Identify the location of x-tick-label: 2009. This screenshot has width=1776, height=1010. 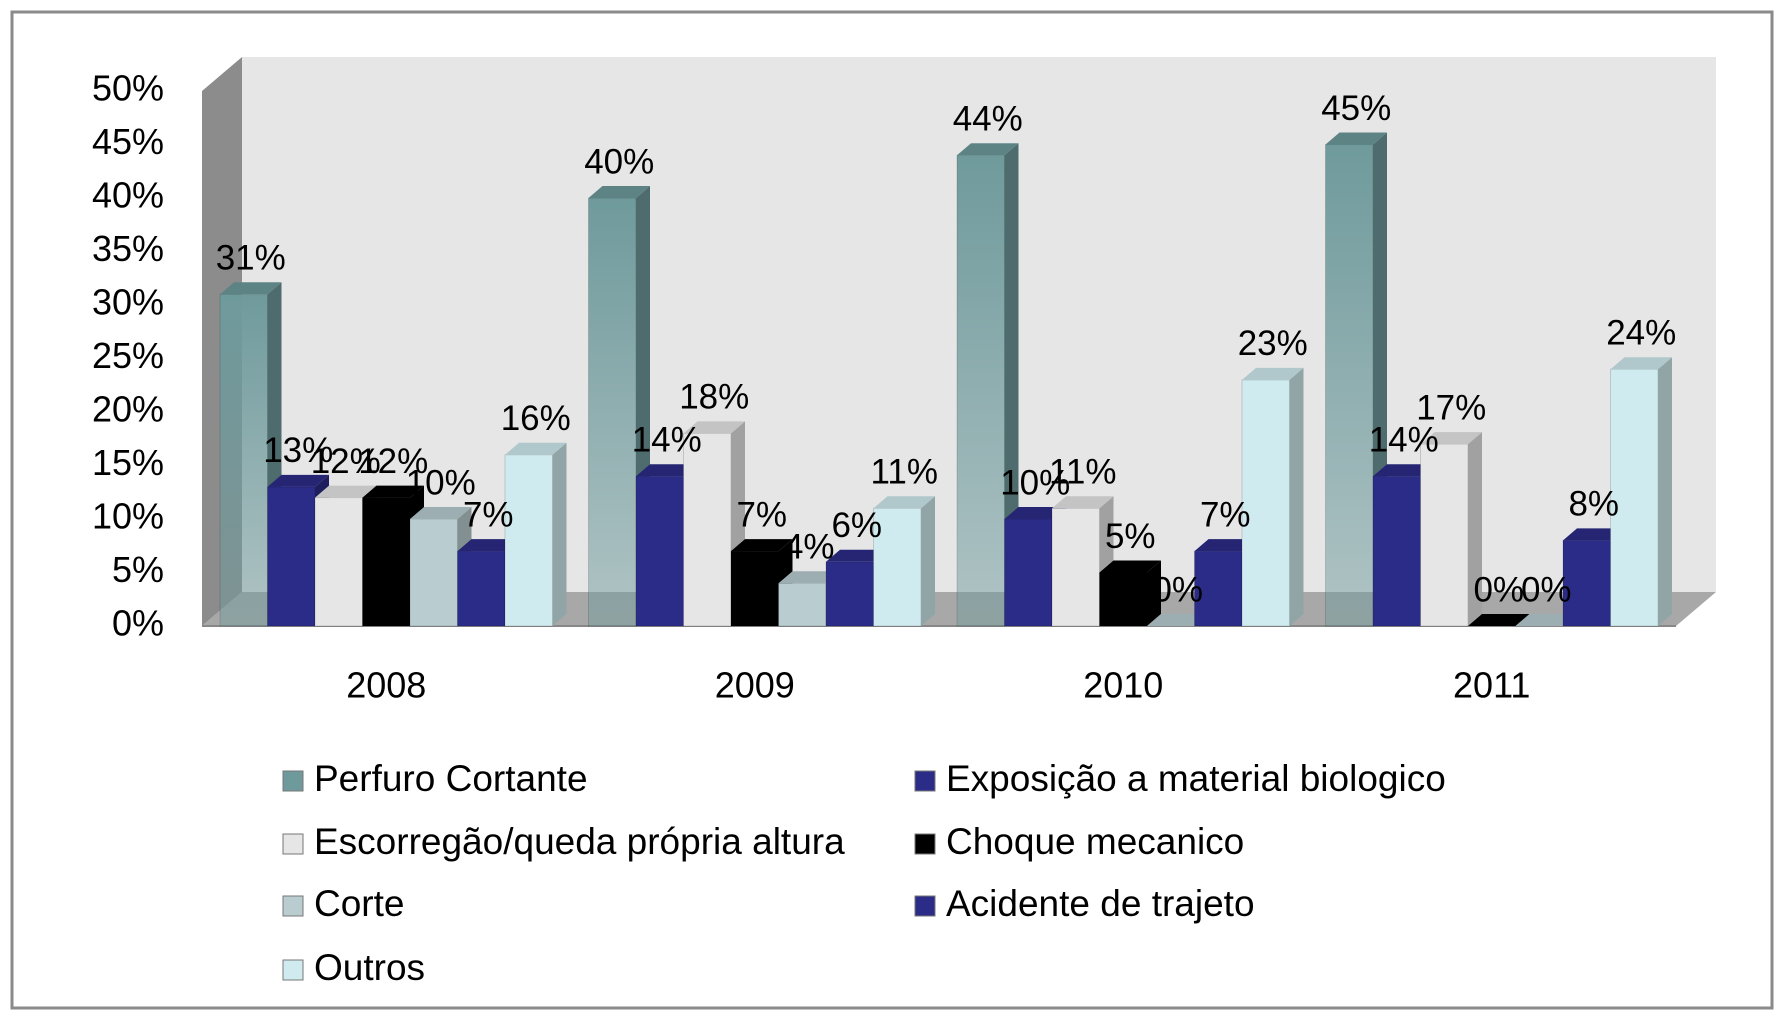
(755, 685).